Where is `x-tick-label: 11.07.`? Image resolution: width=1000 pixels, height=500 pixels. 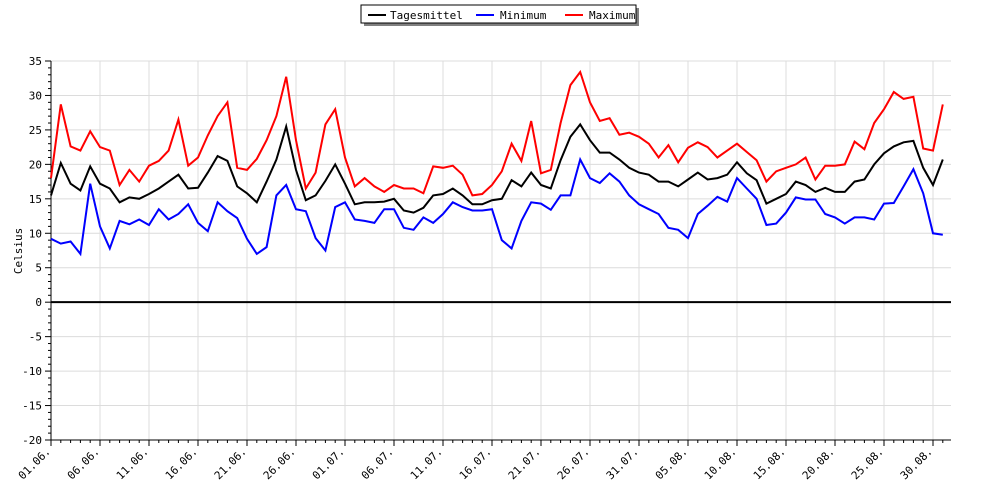 x-tick-label: 11.07. is located at coordinates (426, 463).